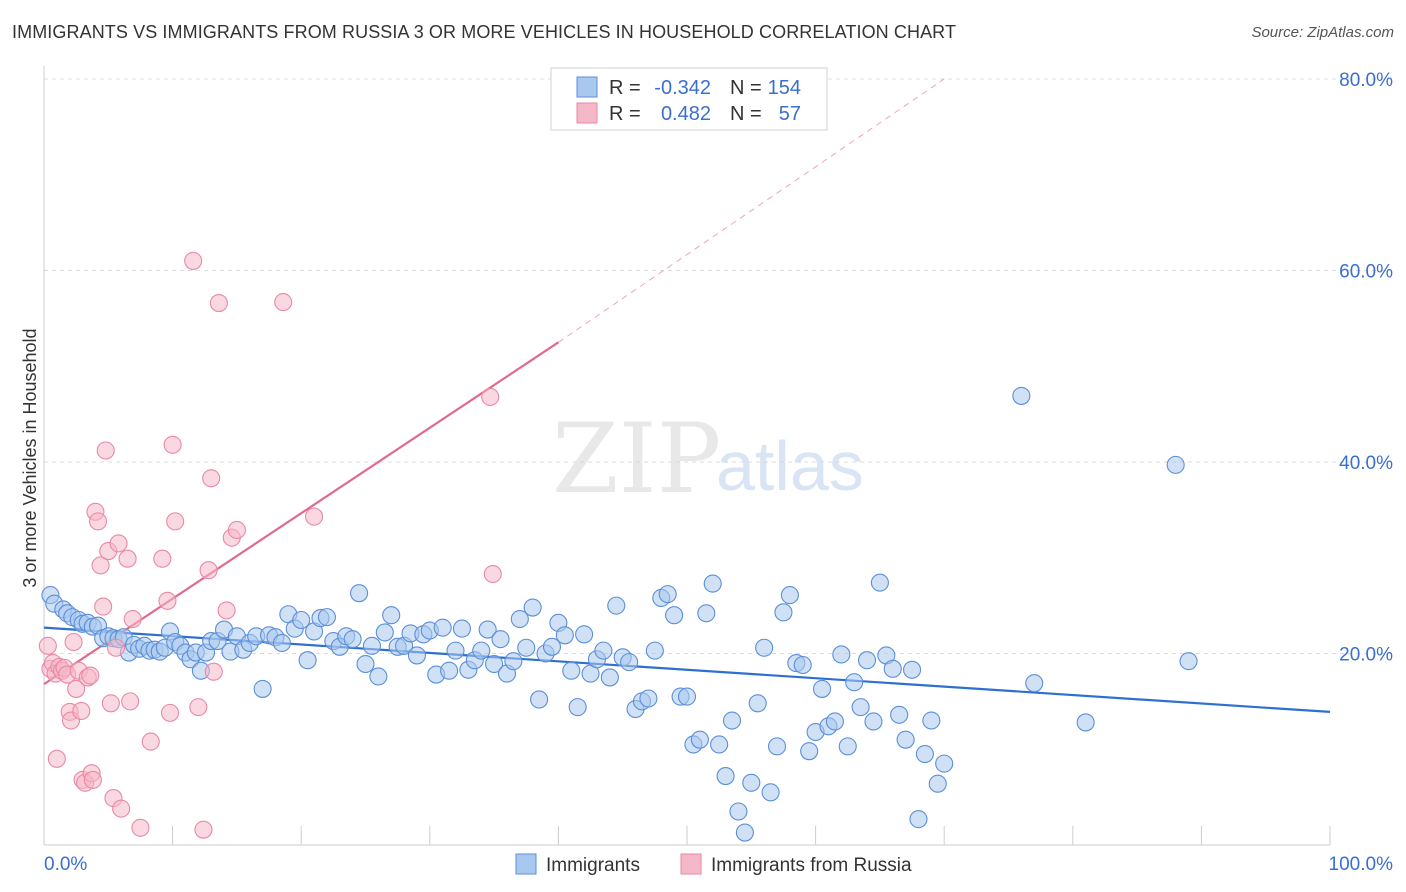 Image resolution: width=1406 pixels, height=892 pixels. I want to click on legend-n-value-1: 154, so click(784, 88).